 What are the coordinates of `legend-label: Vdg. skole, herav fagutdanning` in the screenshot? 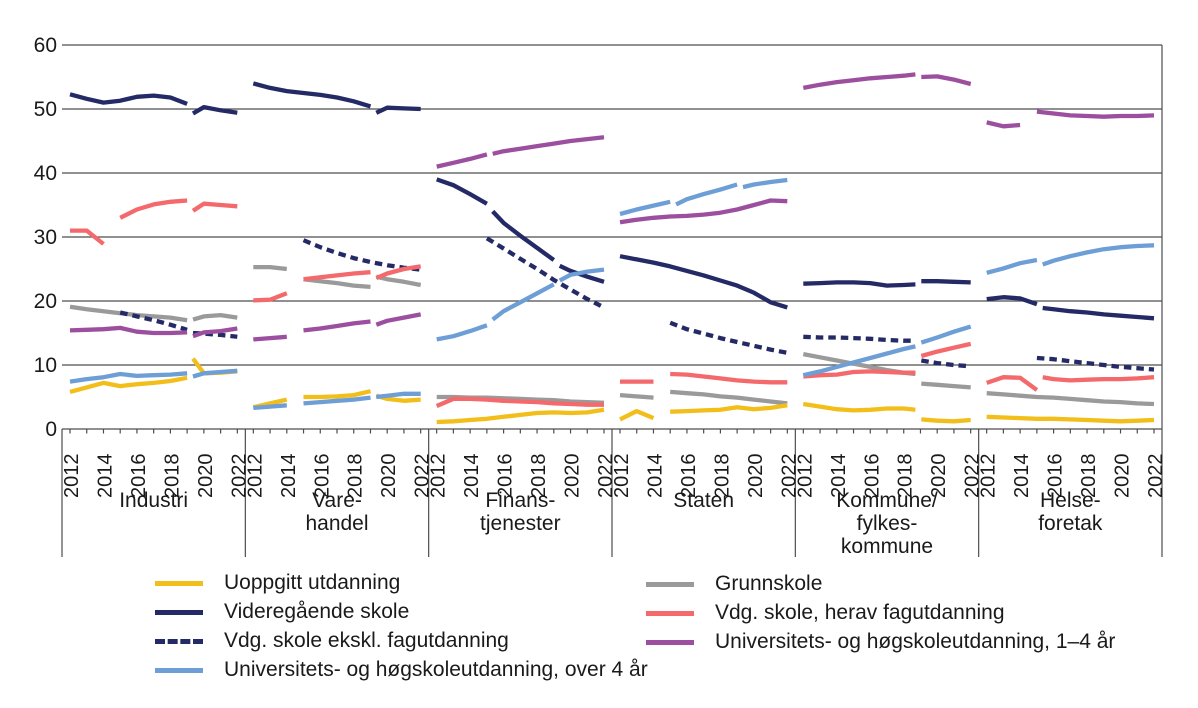 It's located at (860, 612).